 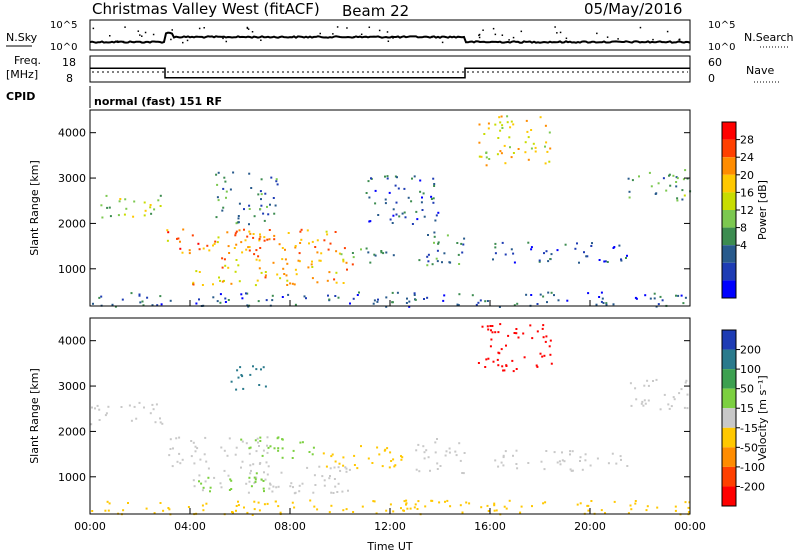 What do you see at coordinates (34, 208) in the screenshot?
I see `power-ylabel: Slant Range [km]` at bounding box center [34, 208].